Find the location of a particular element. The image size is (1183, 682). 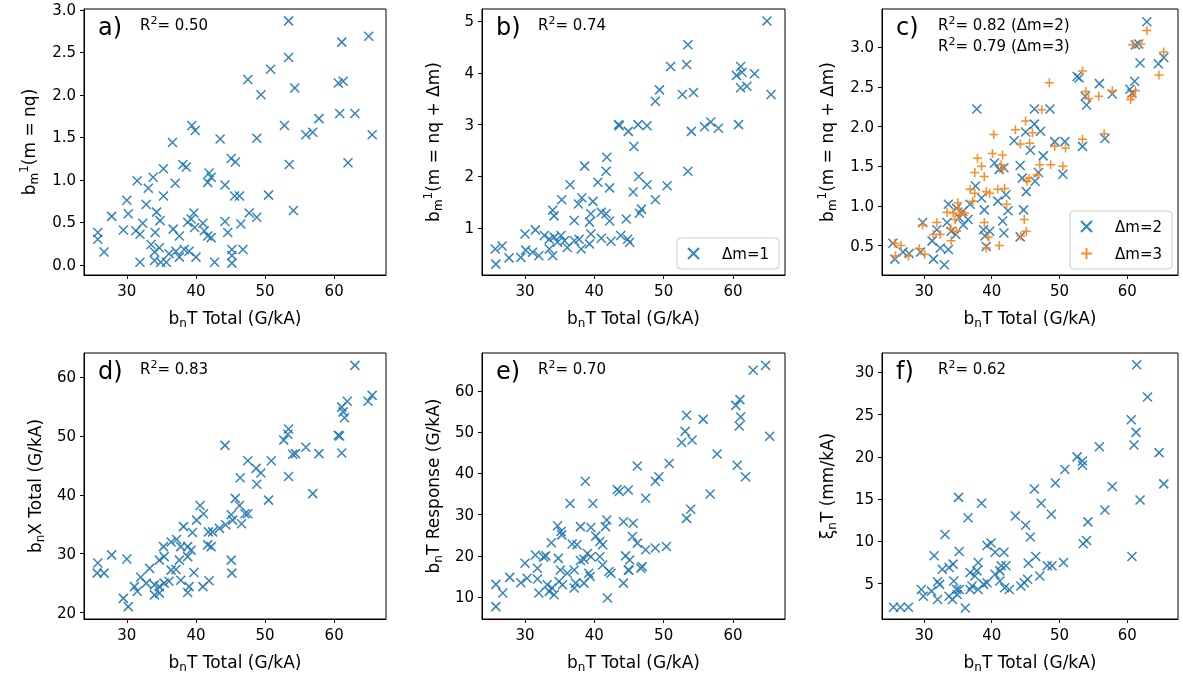

y-tick-label: 3 is located at coordinates (469, 124).